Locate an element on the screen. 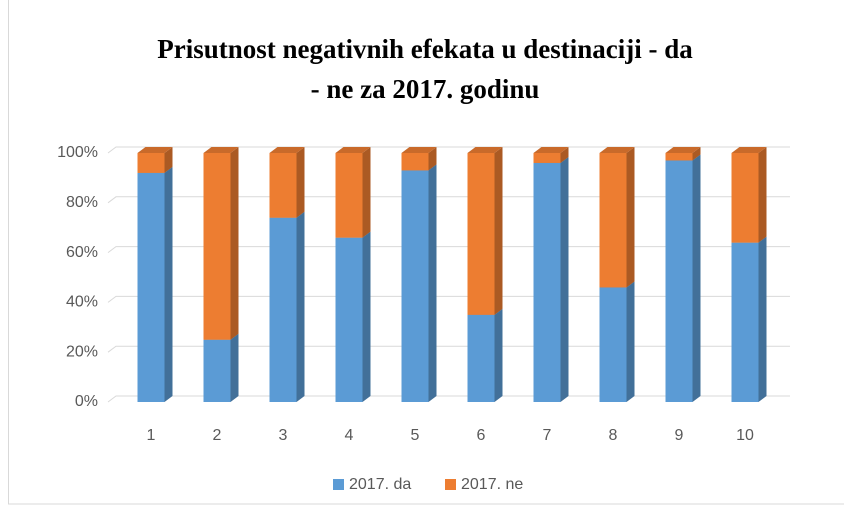  y-tick-label: 100% is located at coordinates (77, 152).